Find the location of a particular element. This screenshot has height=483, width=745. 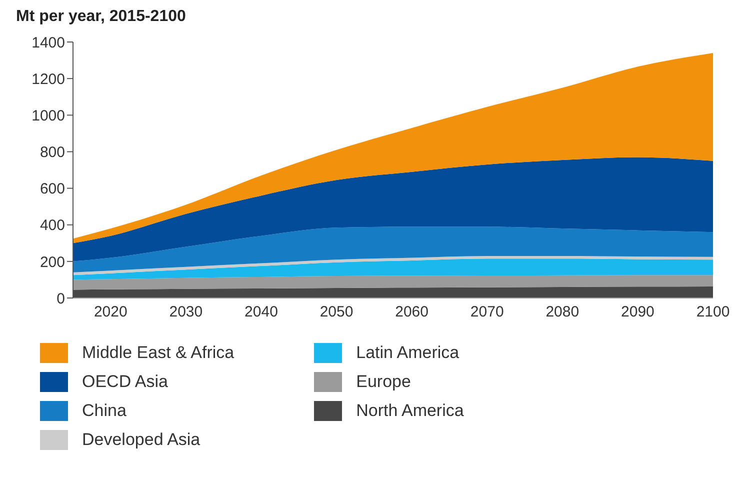

x-tick-label: 2030 is located at coordinates (186, 312).